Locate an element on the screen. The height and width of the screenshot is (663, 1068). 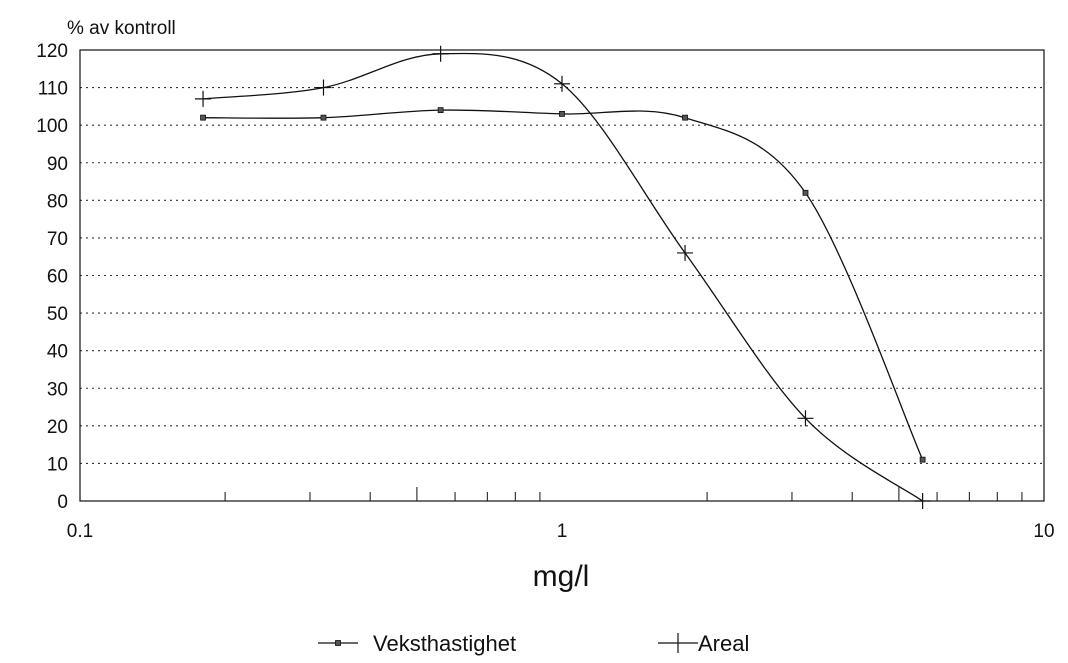
x-tick-label: 10 is located at coordinates (1043, 531).